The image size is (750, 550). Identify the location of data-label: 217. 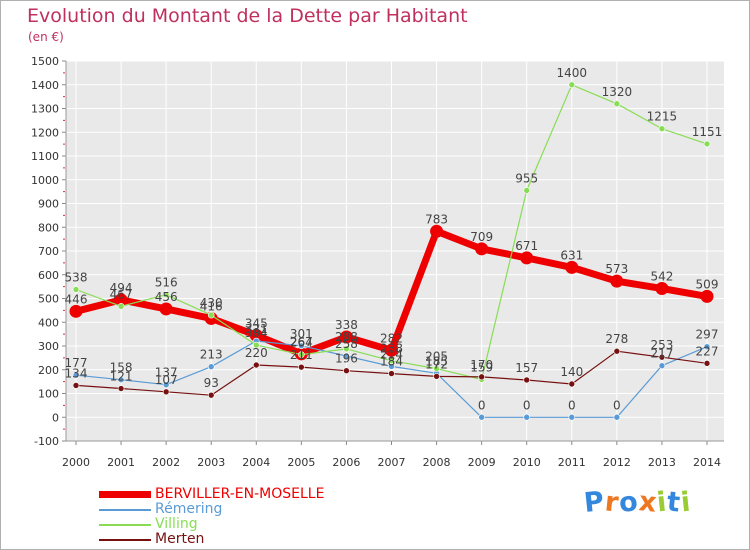
(661, 354).